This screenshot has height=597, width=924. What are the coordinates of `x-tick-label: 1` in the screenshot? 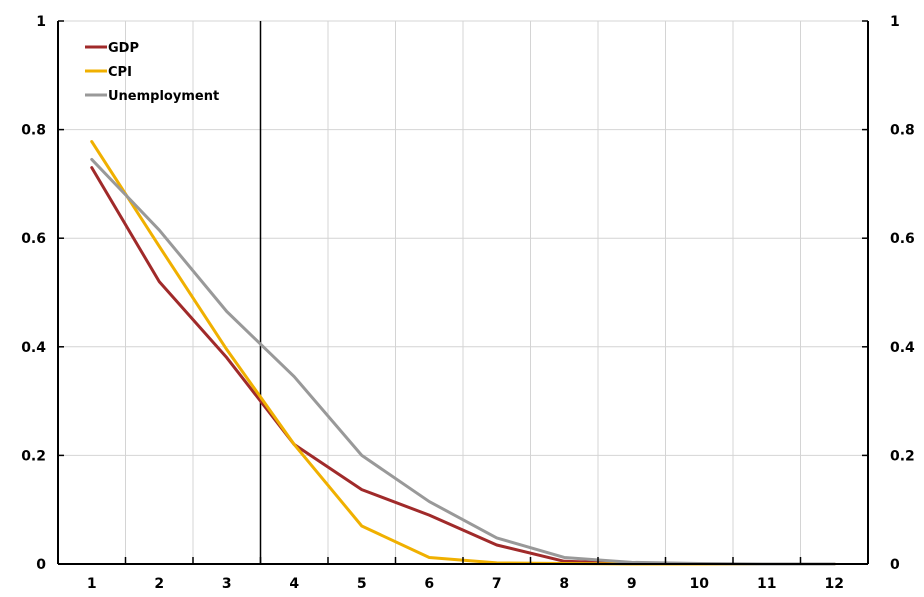 It's located at (92, 584).